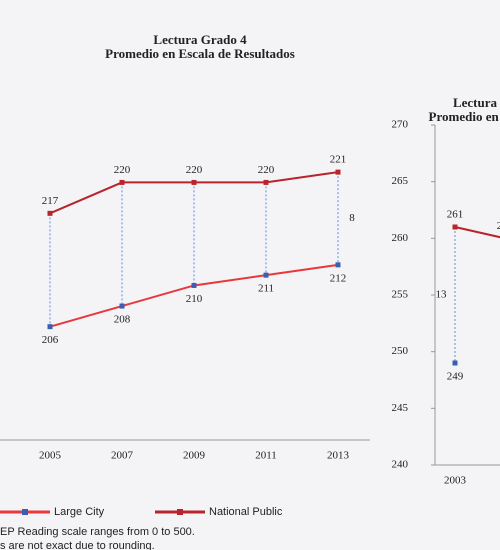 Image resolution: width=500 pixels, height=550 pixels. Describe the element at coordinates (50, 456) in the screenshot. I see `x-tick-label: 2005` at that location.